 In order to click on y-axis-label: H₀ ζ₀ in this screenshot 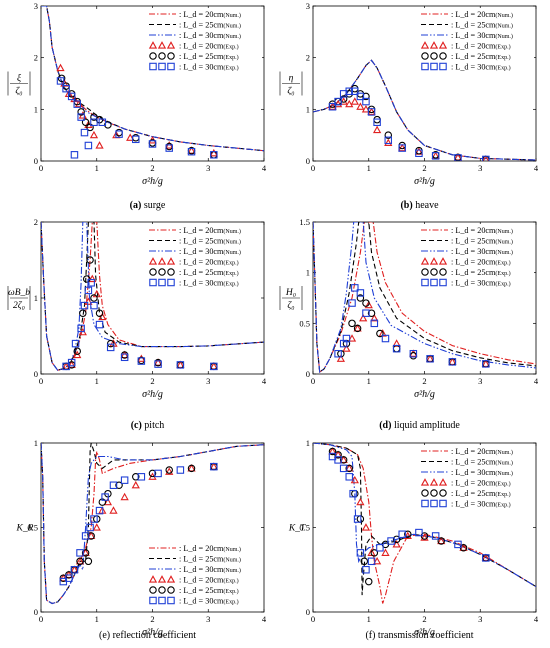, I will do `click(291, 298)`.